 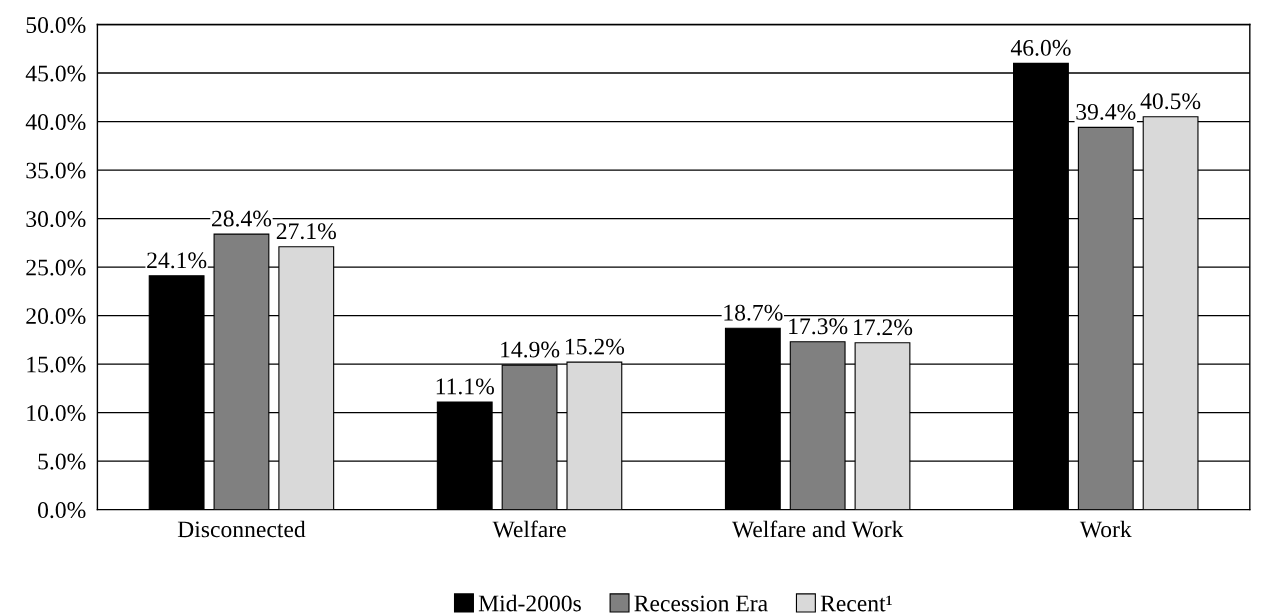 I want to click on y-tick-label: 45.0%, so click(x=55, y=73).